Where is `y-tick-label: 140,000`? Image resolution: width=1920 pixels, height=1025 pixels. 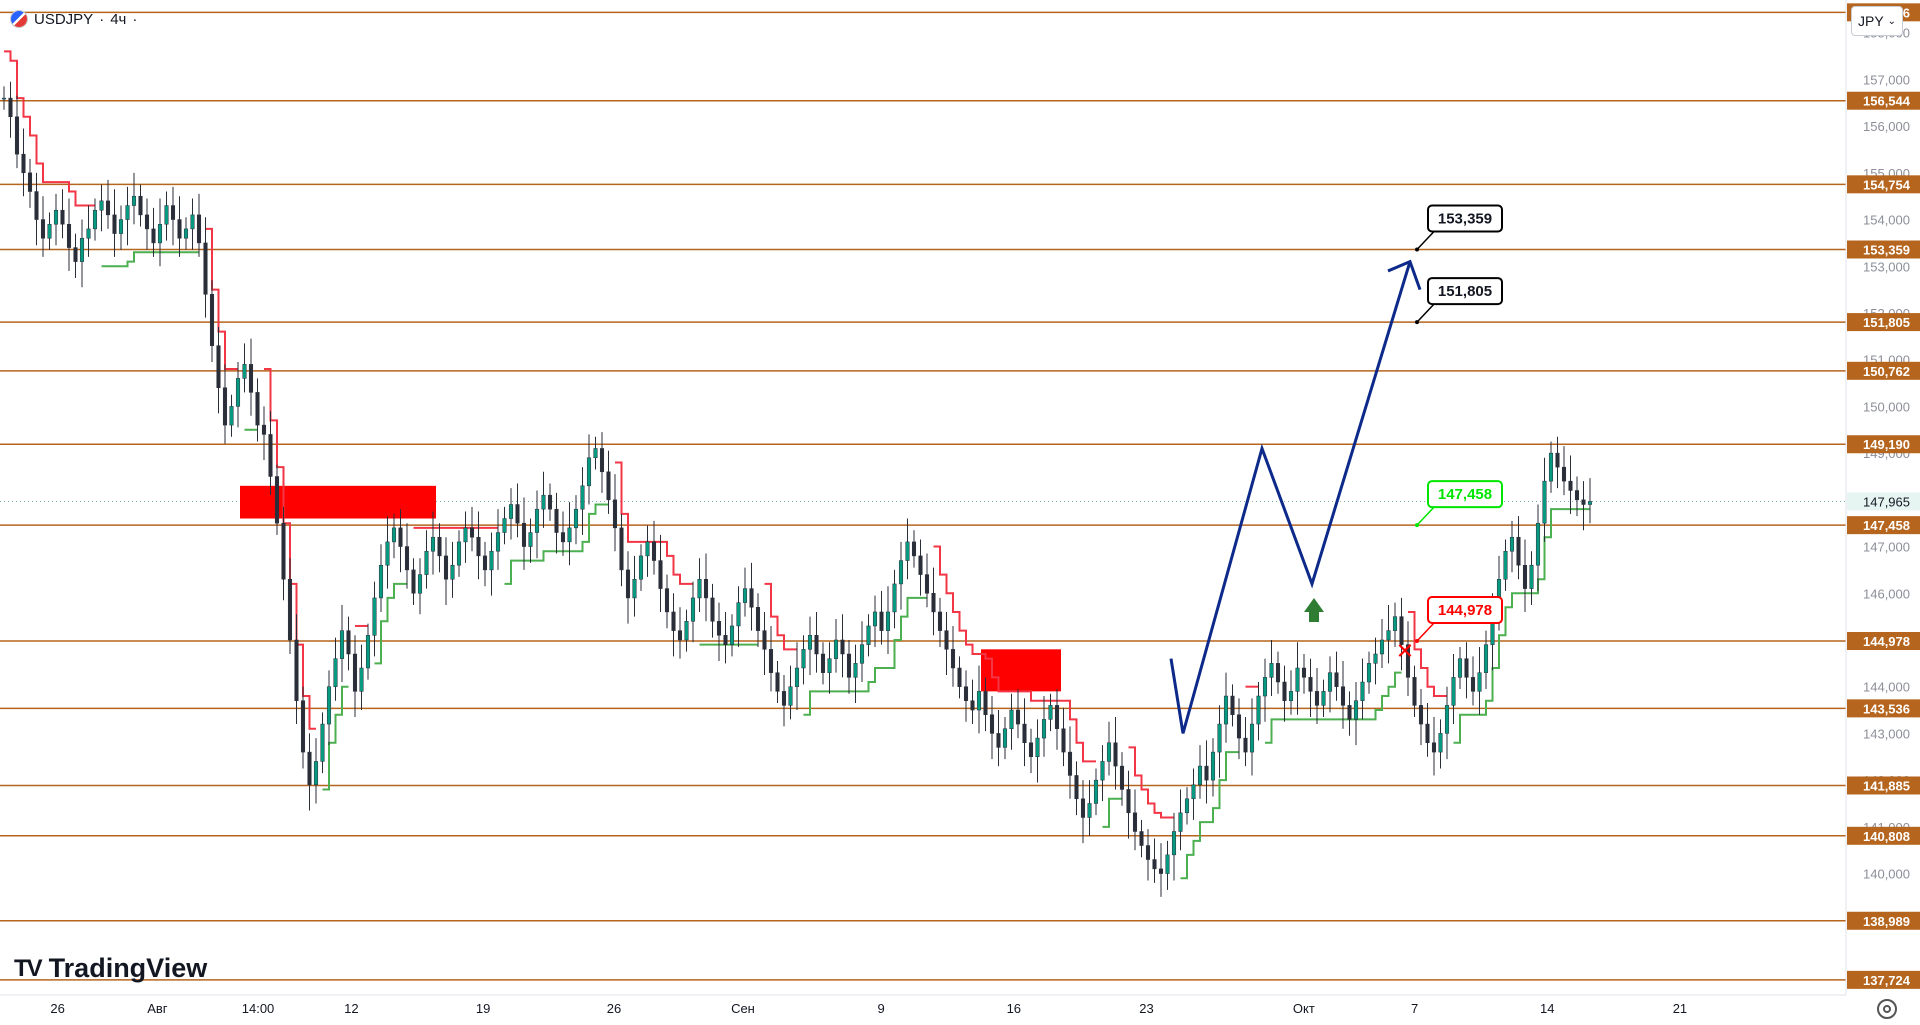 y-tick-label: 140,000 is located at coordinates (1886, 874).